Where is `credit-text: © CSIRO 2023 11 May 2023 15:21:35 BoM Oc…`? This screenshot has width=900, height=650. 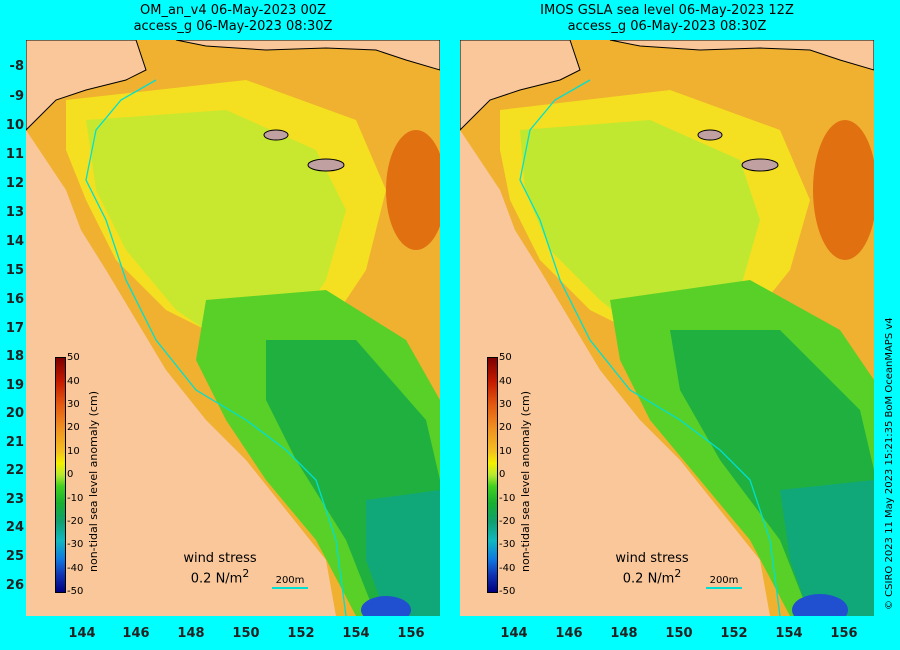
credit-text: © CSIRO 2023 11 May 2023 15:21:35 BoM Oc… is located at coordinates (889, 463).